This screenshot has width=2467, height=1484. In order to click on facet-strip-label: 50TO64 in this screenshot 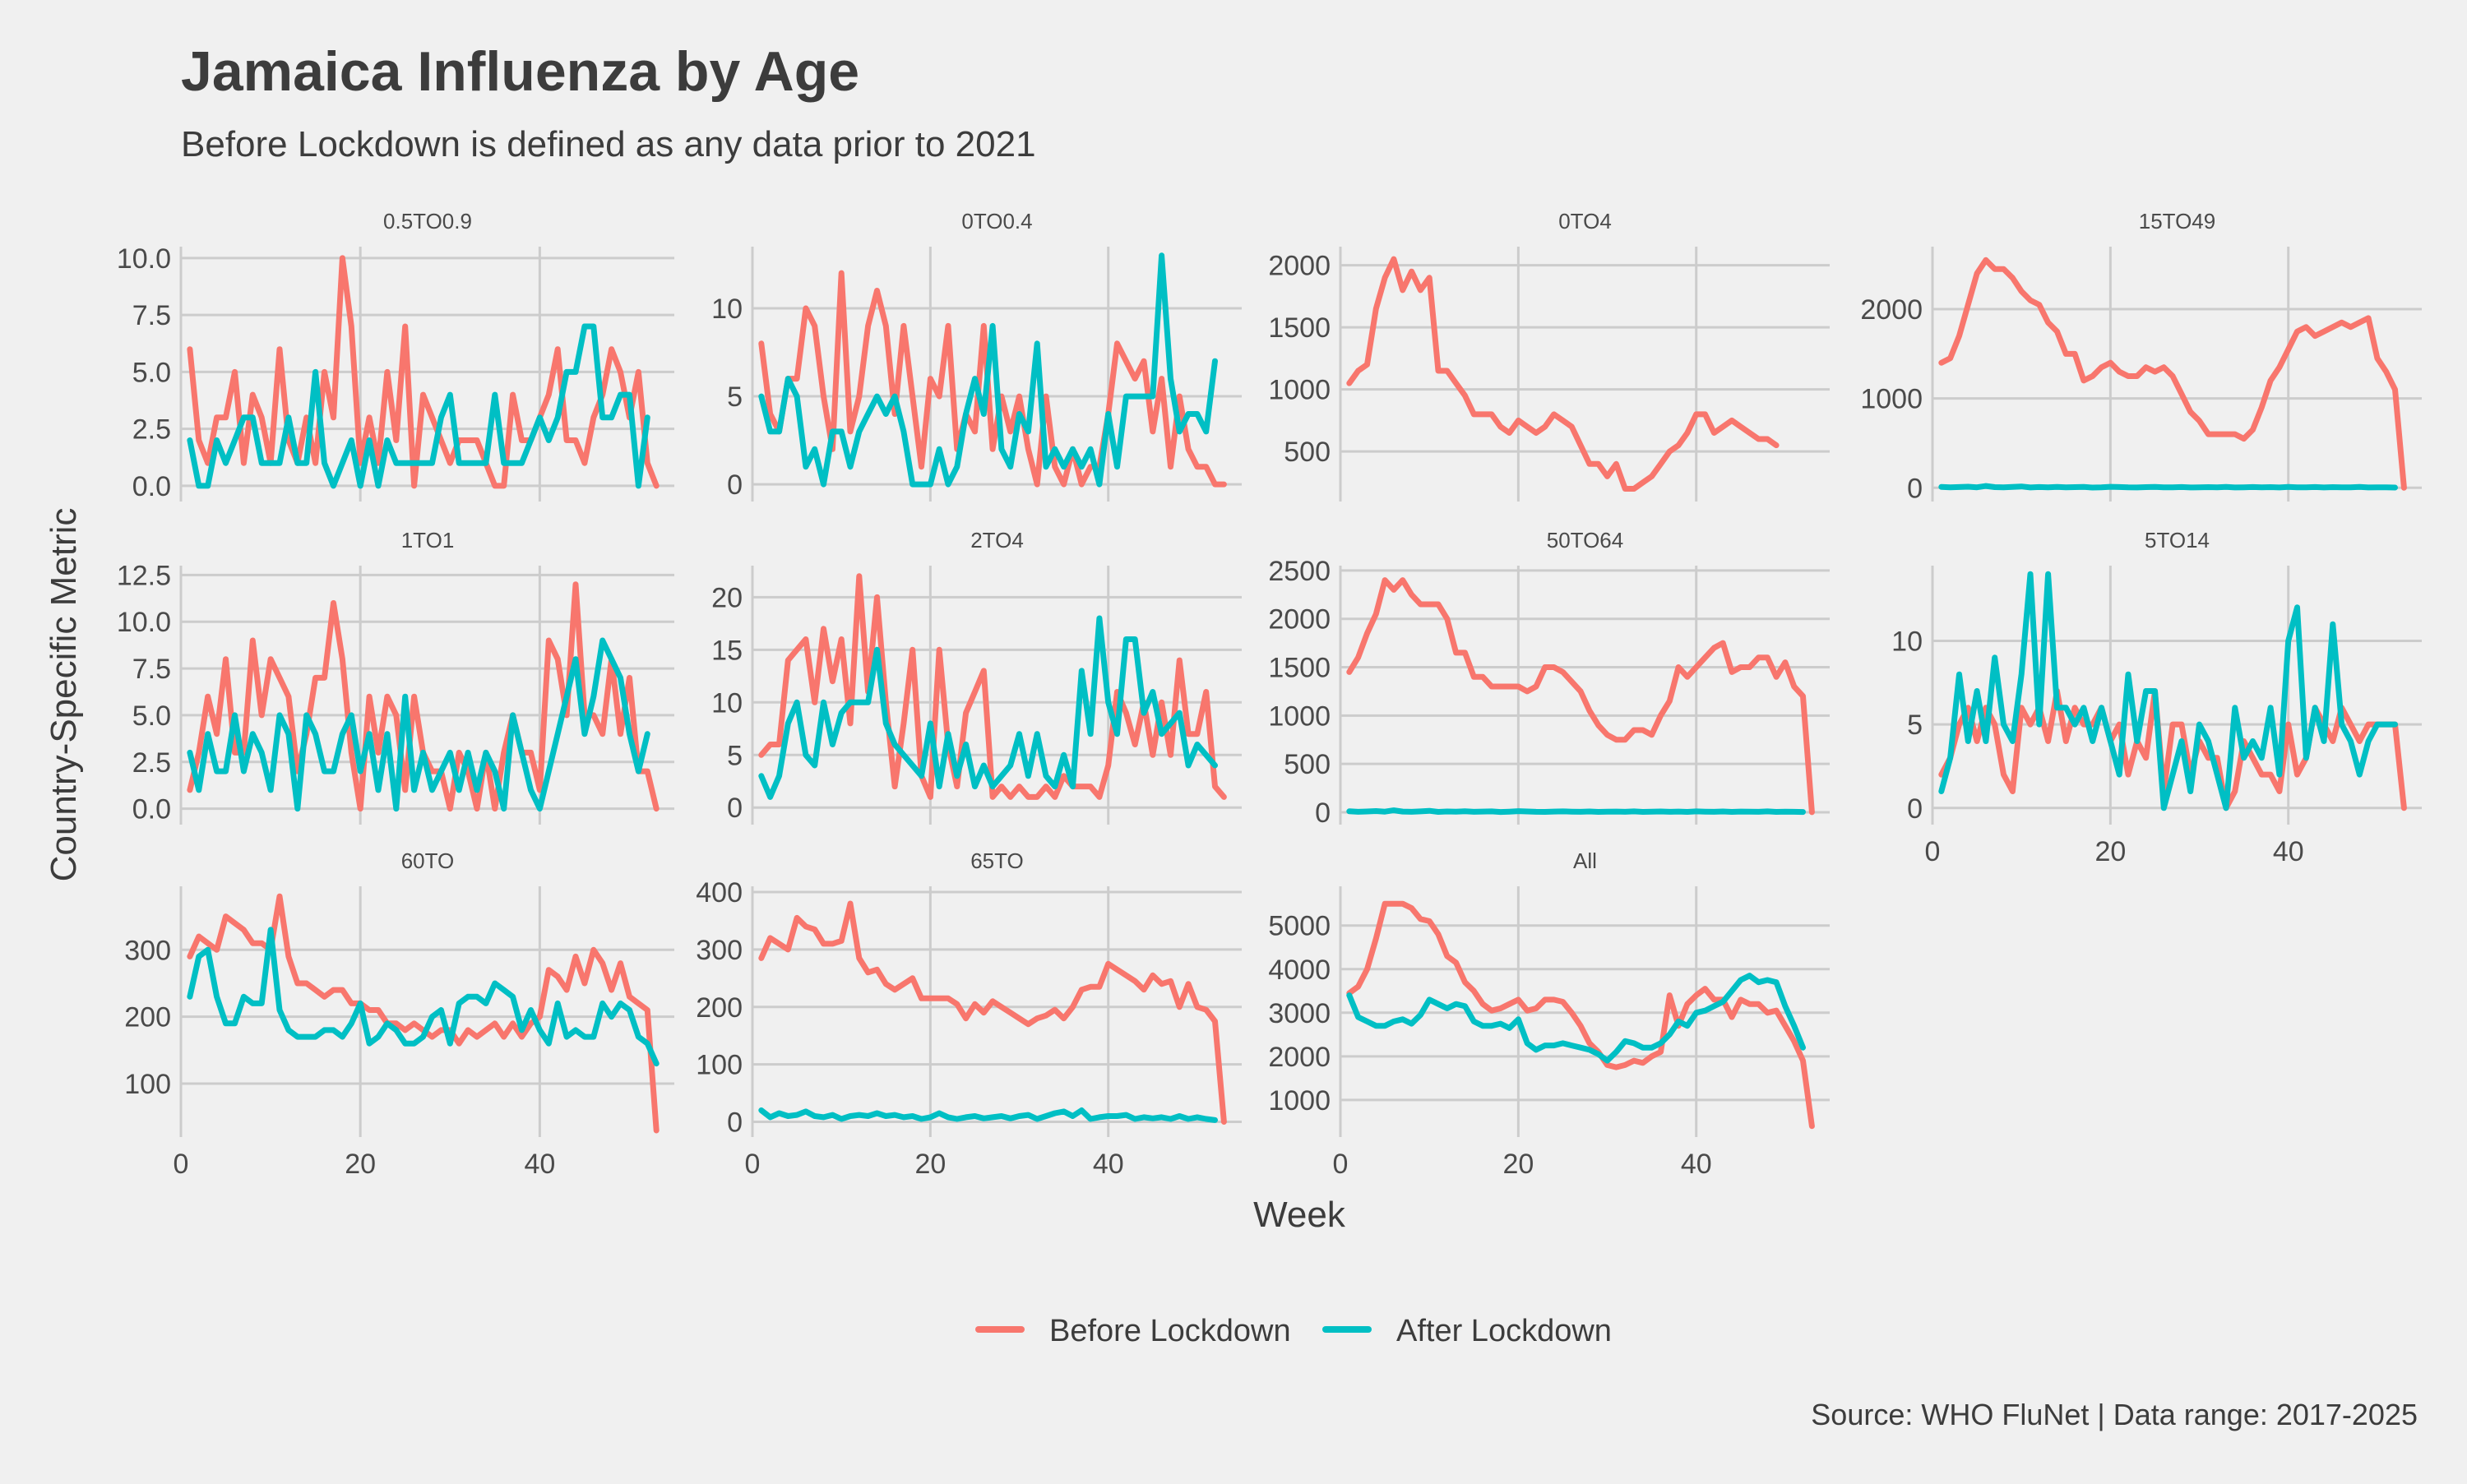, I will do `click(1585, 540)`.